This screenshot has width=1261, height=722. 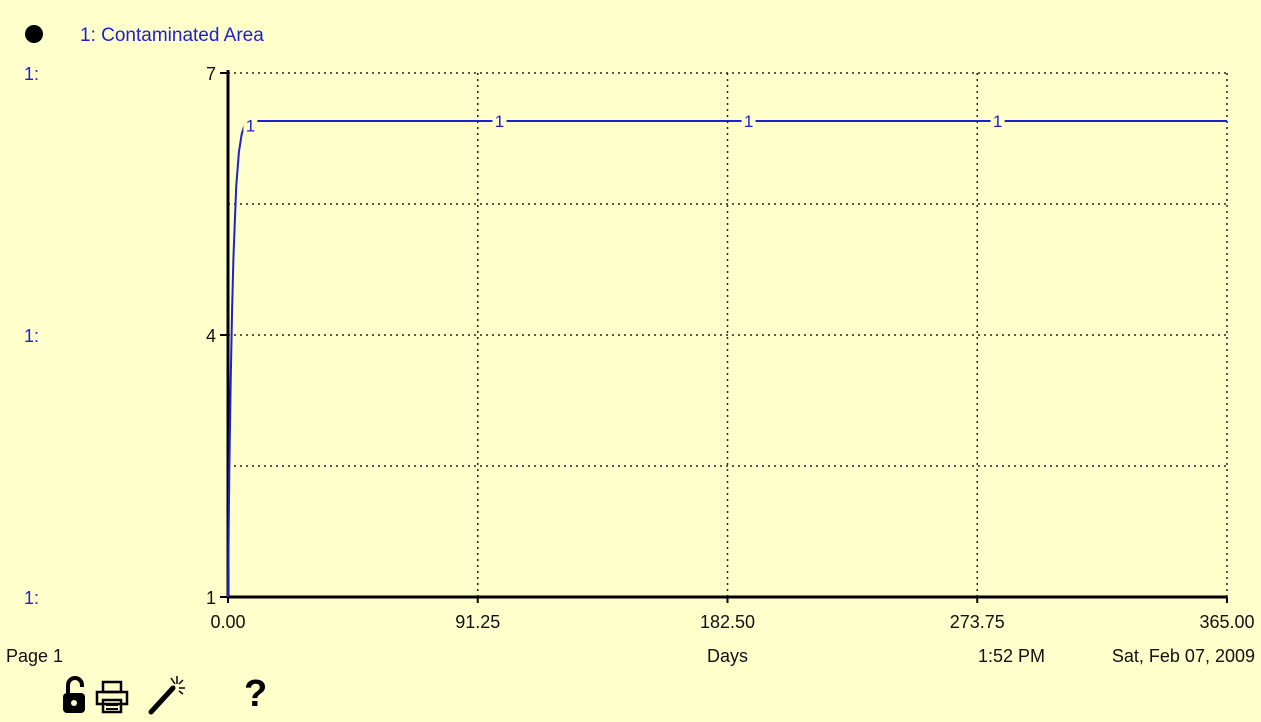 What do you see at coordinates (211, 336) in the screenshot?
I see `y-tick-label: 4` at bounding box center [211, 336].